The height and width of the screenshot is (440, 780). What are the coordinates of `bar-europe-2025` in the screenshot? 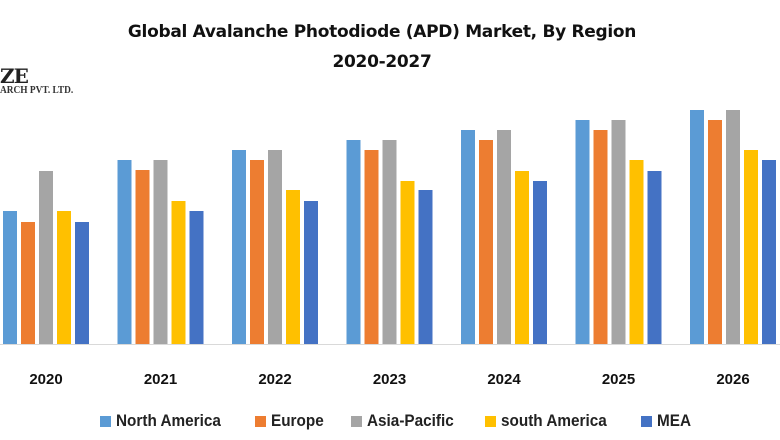 It's located at (600, 237).